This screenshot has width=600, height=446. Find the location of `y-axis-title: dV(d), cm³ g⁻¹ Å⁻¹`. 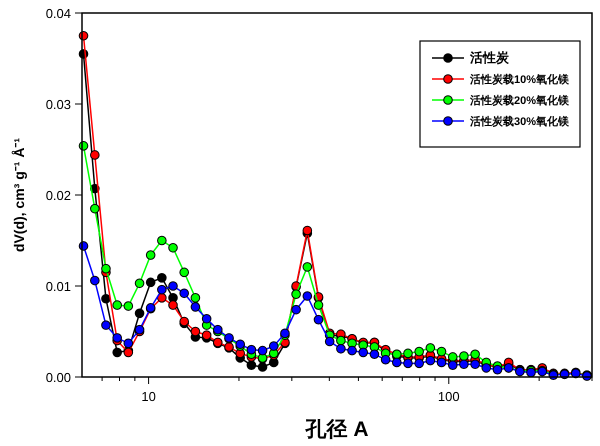

y-axis-title: dV(d), cm³ g⁻¹ Å⁻¹ is located at coordinates (19, 195).